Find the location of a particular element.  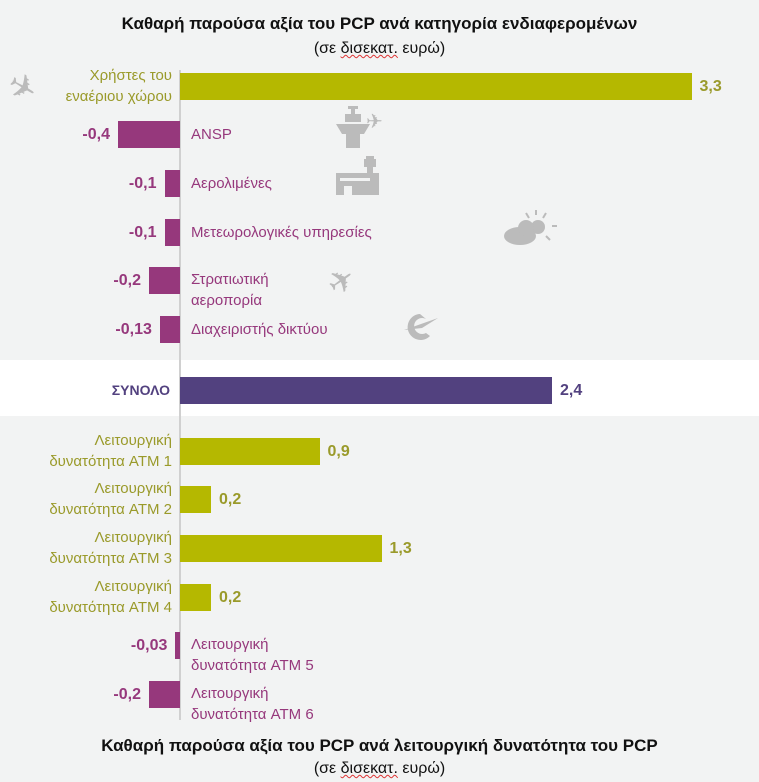

category-label: Αερολιμένες is located at coordinates (231, 183).